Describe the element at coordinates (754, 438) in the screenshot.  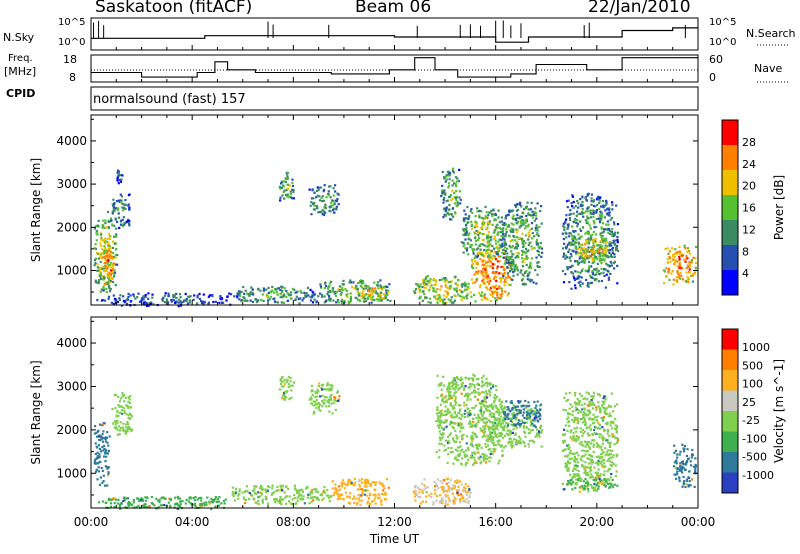
I see `velocity-colorbar-tick-label: -100` at that location.